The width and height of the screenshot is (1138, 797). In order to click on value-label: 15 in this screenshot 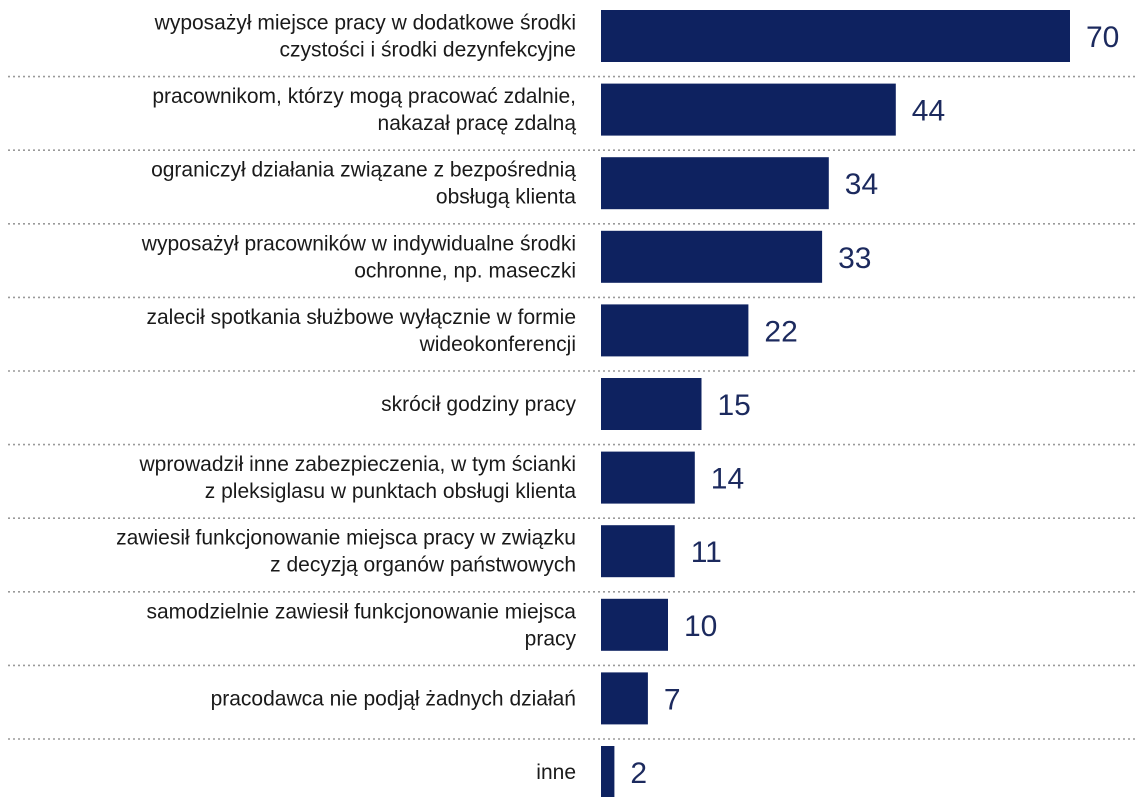, I will do `click(734, 405)`.